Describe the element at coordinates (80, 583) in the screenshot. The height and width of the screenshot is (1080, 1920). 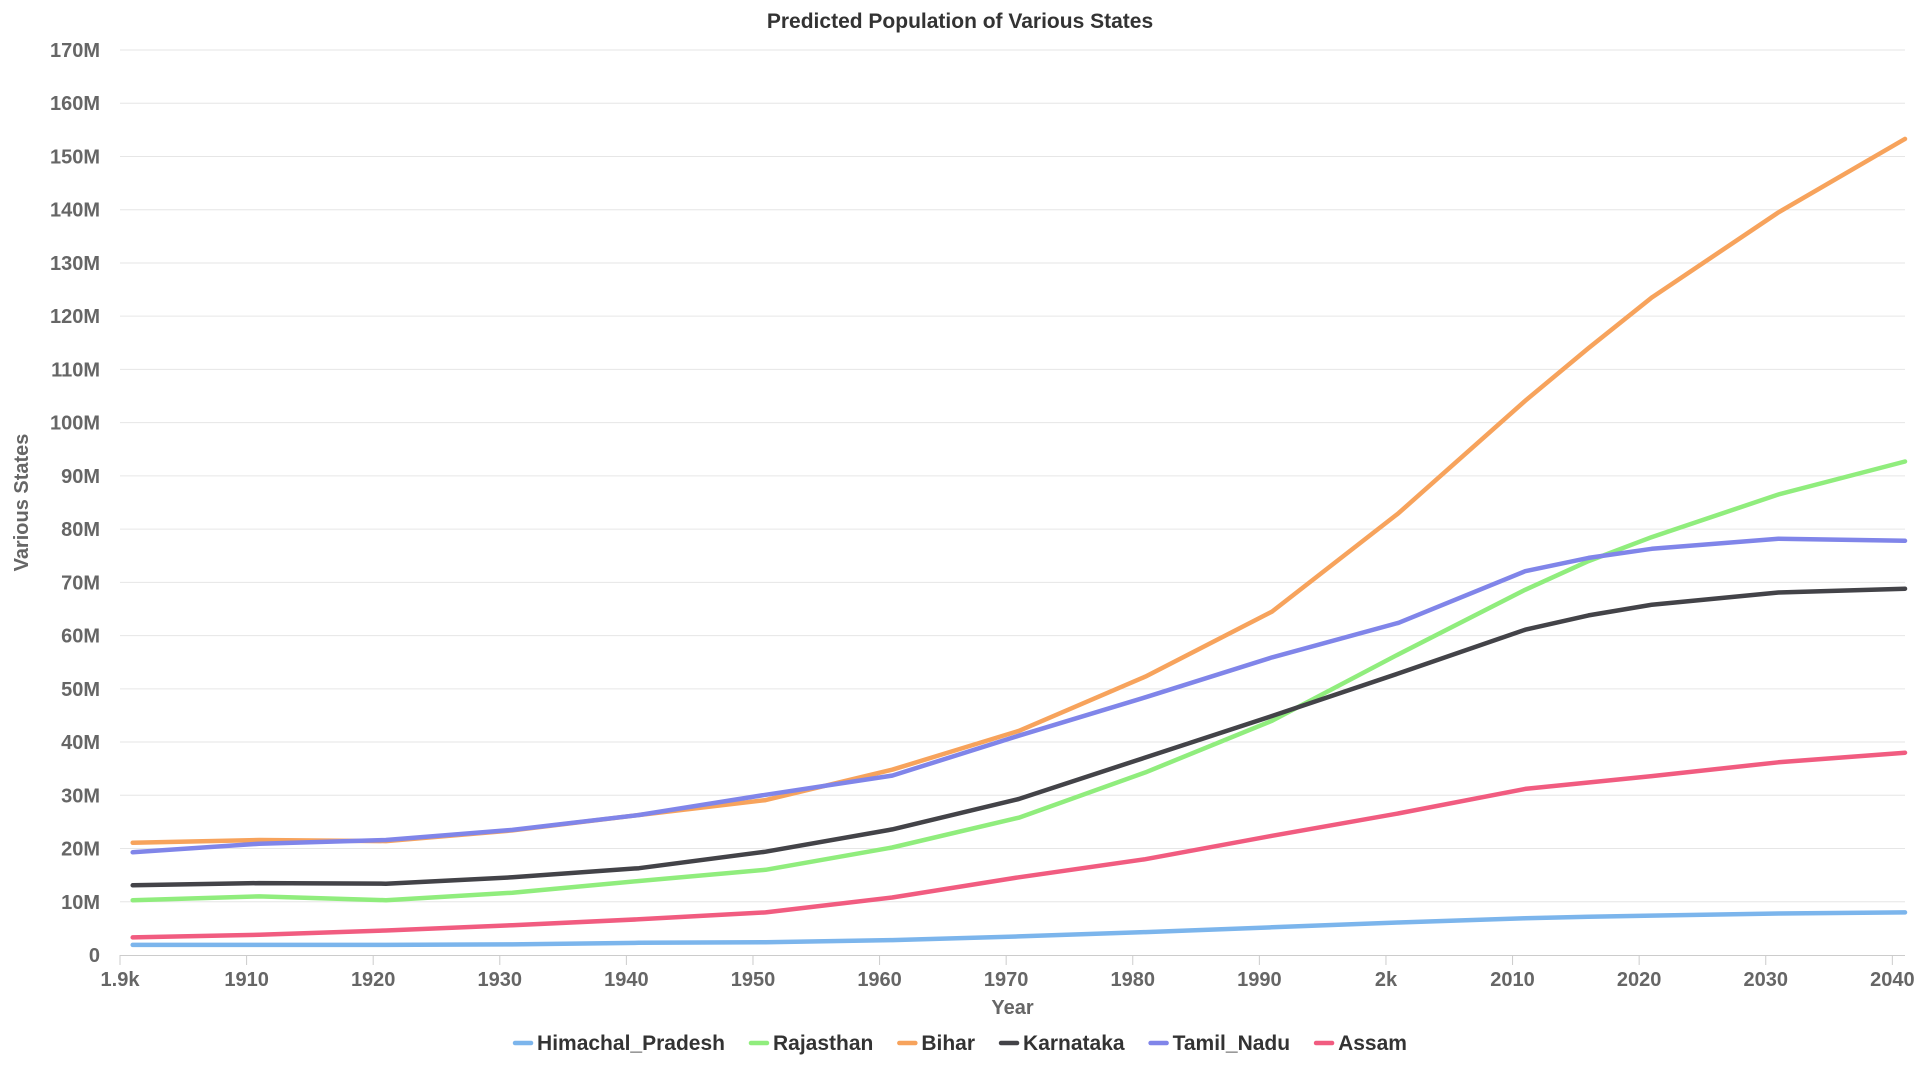
I see `y-tick-label: 70M` at that location.